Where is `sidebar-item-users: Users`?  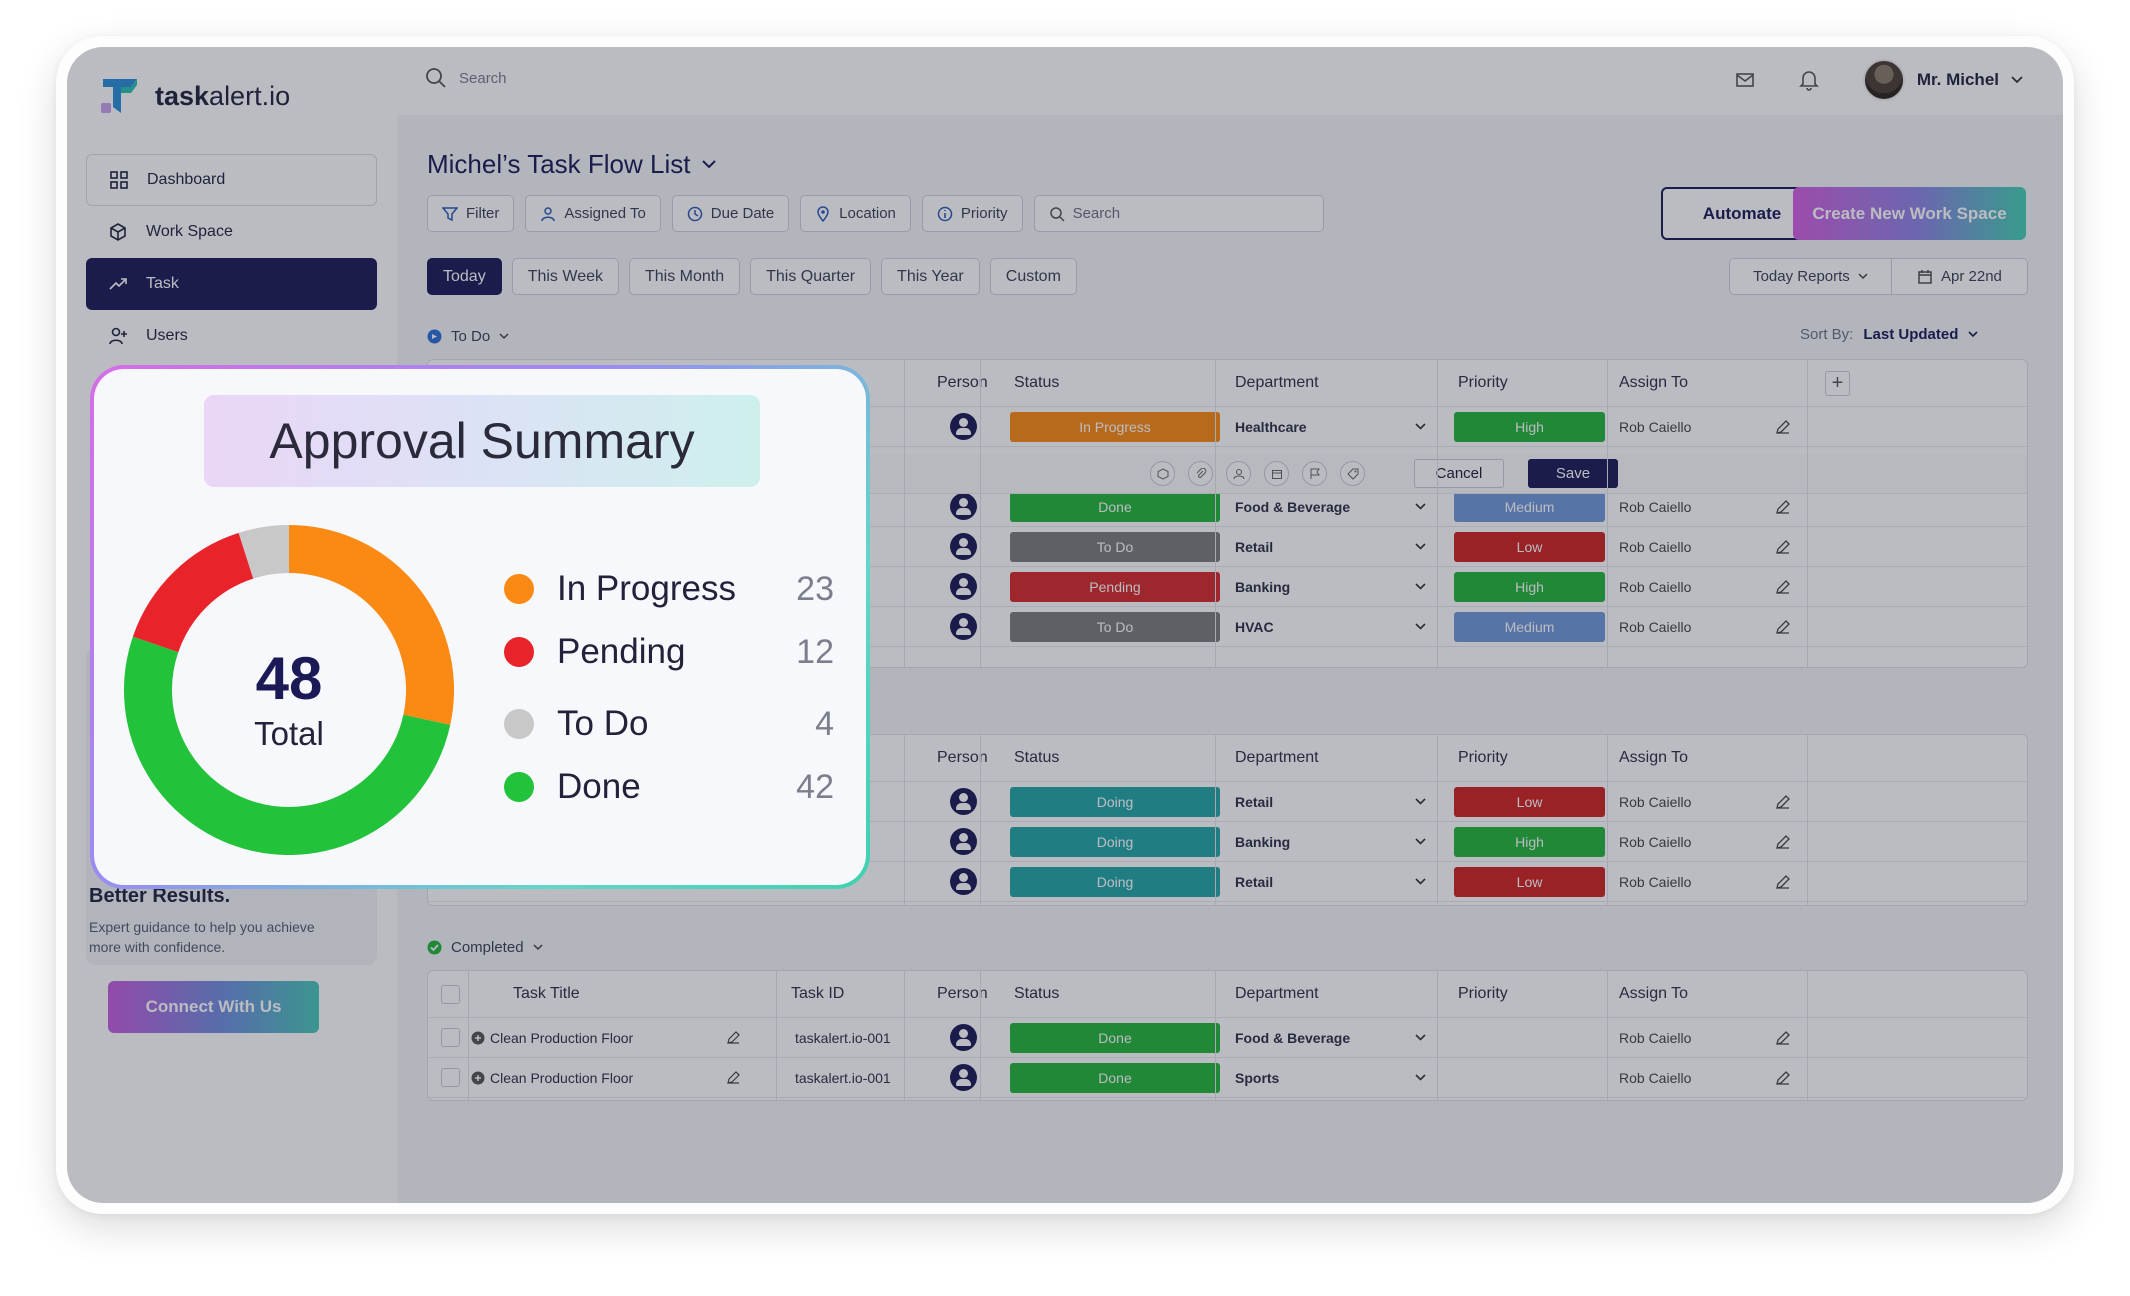
sidebar-item-users: Users is located at coordinates (231, 336).